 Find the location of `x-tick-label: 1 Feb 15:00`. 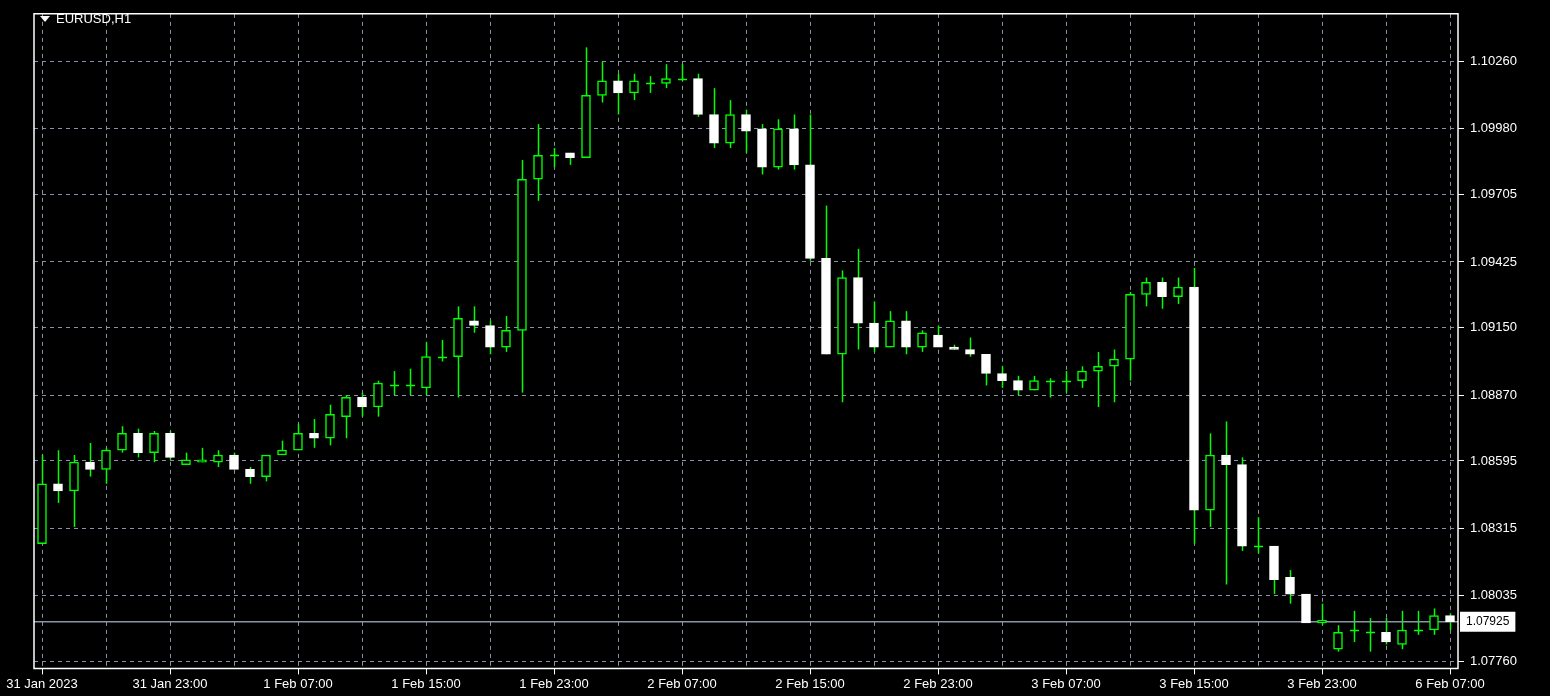

x-tick-label: 1 Feb 15:00 is located at coordinates (426, 683).